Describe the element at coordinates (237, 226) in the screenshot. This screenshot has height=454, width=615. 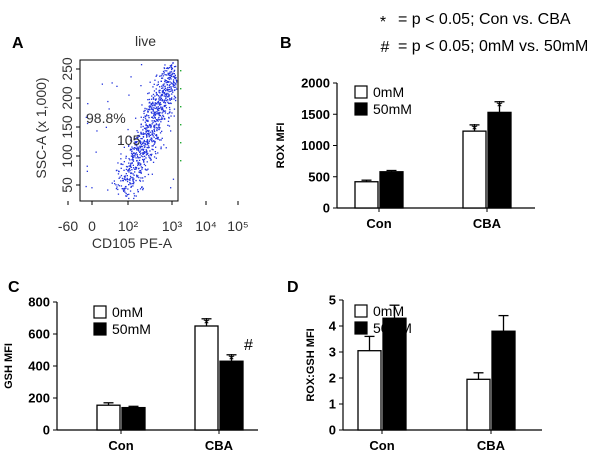
I see `flow-x-tick-label: 10⁵` at that location.